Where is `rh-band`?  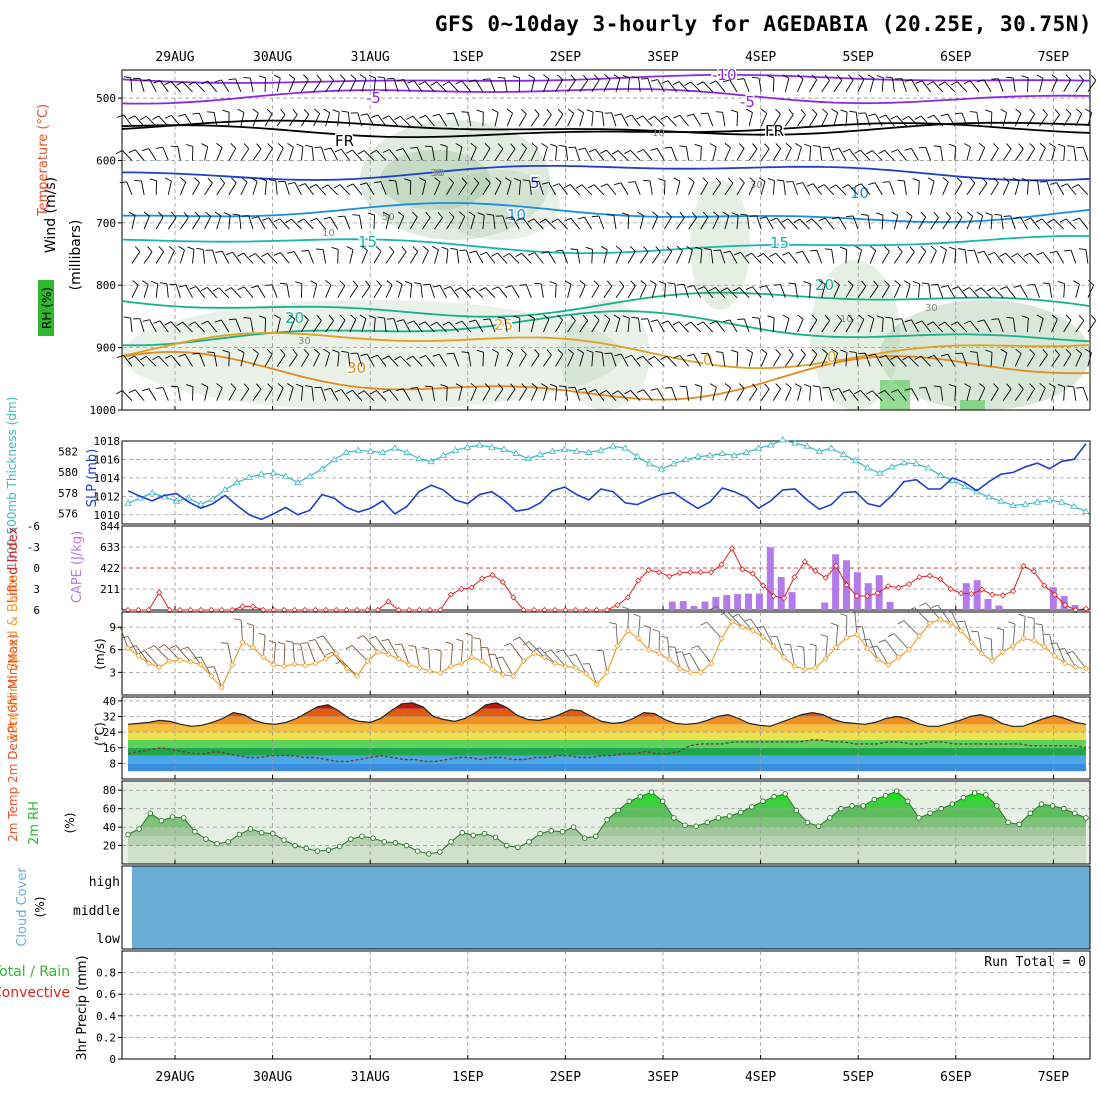
rh-band is located at coordinates (607, 841).